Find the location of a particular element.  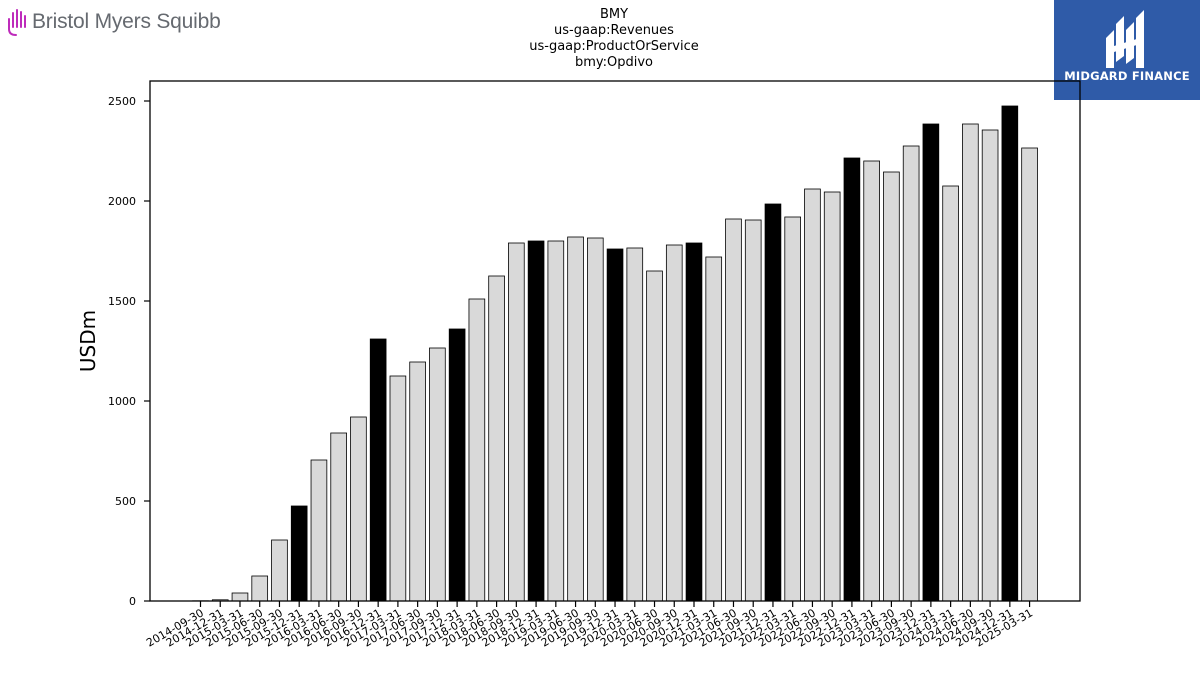

company-logo-mark-icon is located at coordinates (17, 22).